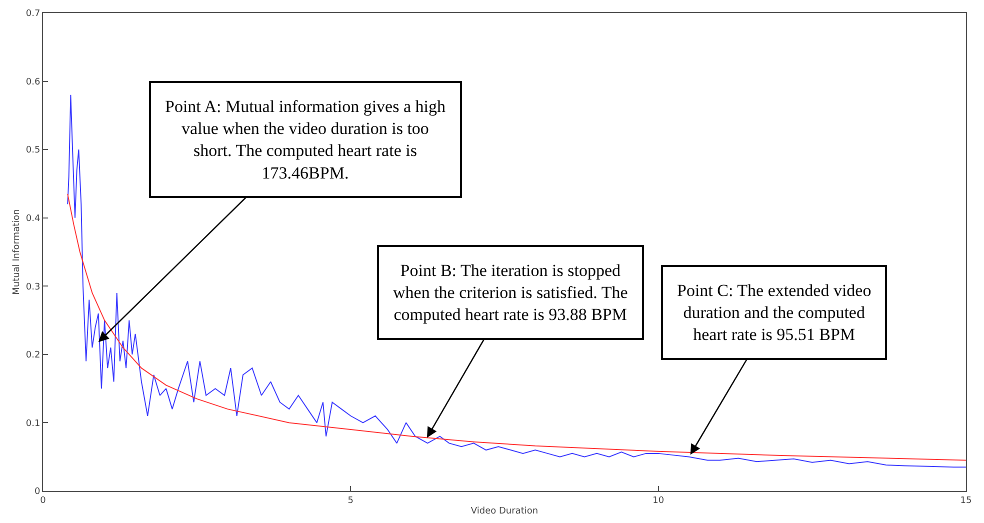 The width and height of the screenshot is (984, 523). I want to click on x-axis-title: Video Duration, so click(504, 511).